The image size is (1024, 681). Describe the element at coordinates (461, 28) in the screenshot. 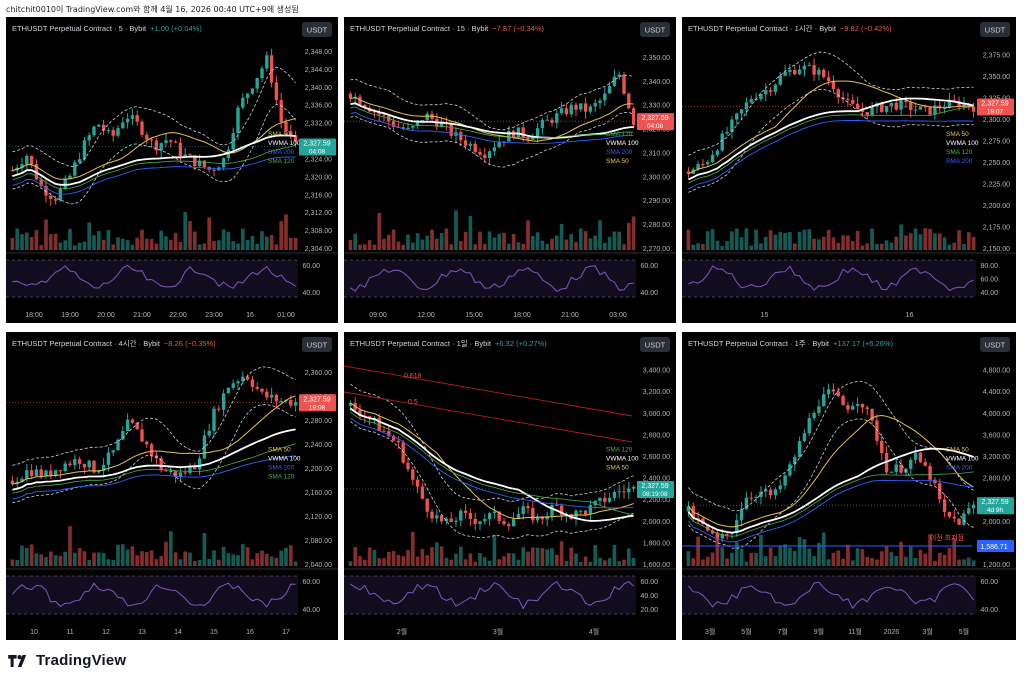

I see `chart-interval: 15` at that location.